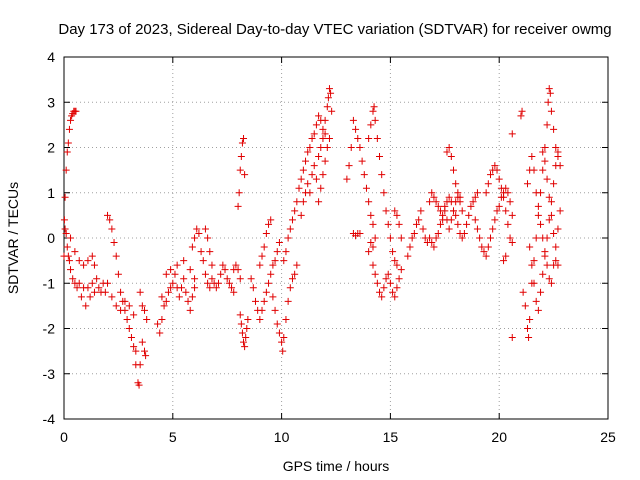 The height and width of the screenshot is (480, 640). I want to click on x-tick-label: 0, so click(64, 437).